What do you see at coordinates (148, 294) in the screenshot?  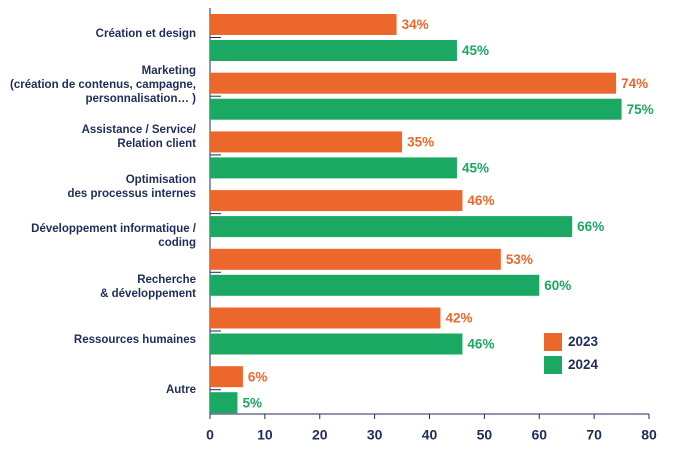 I see `category-label: & développement` at bounding box center [148, 294].